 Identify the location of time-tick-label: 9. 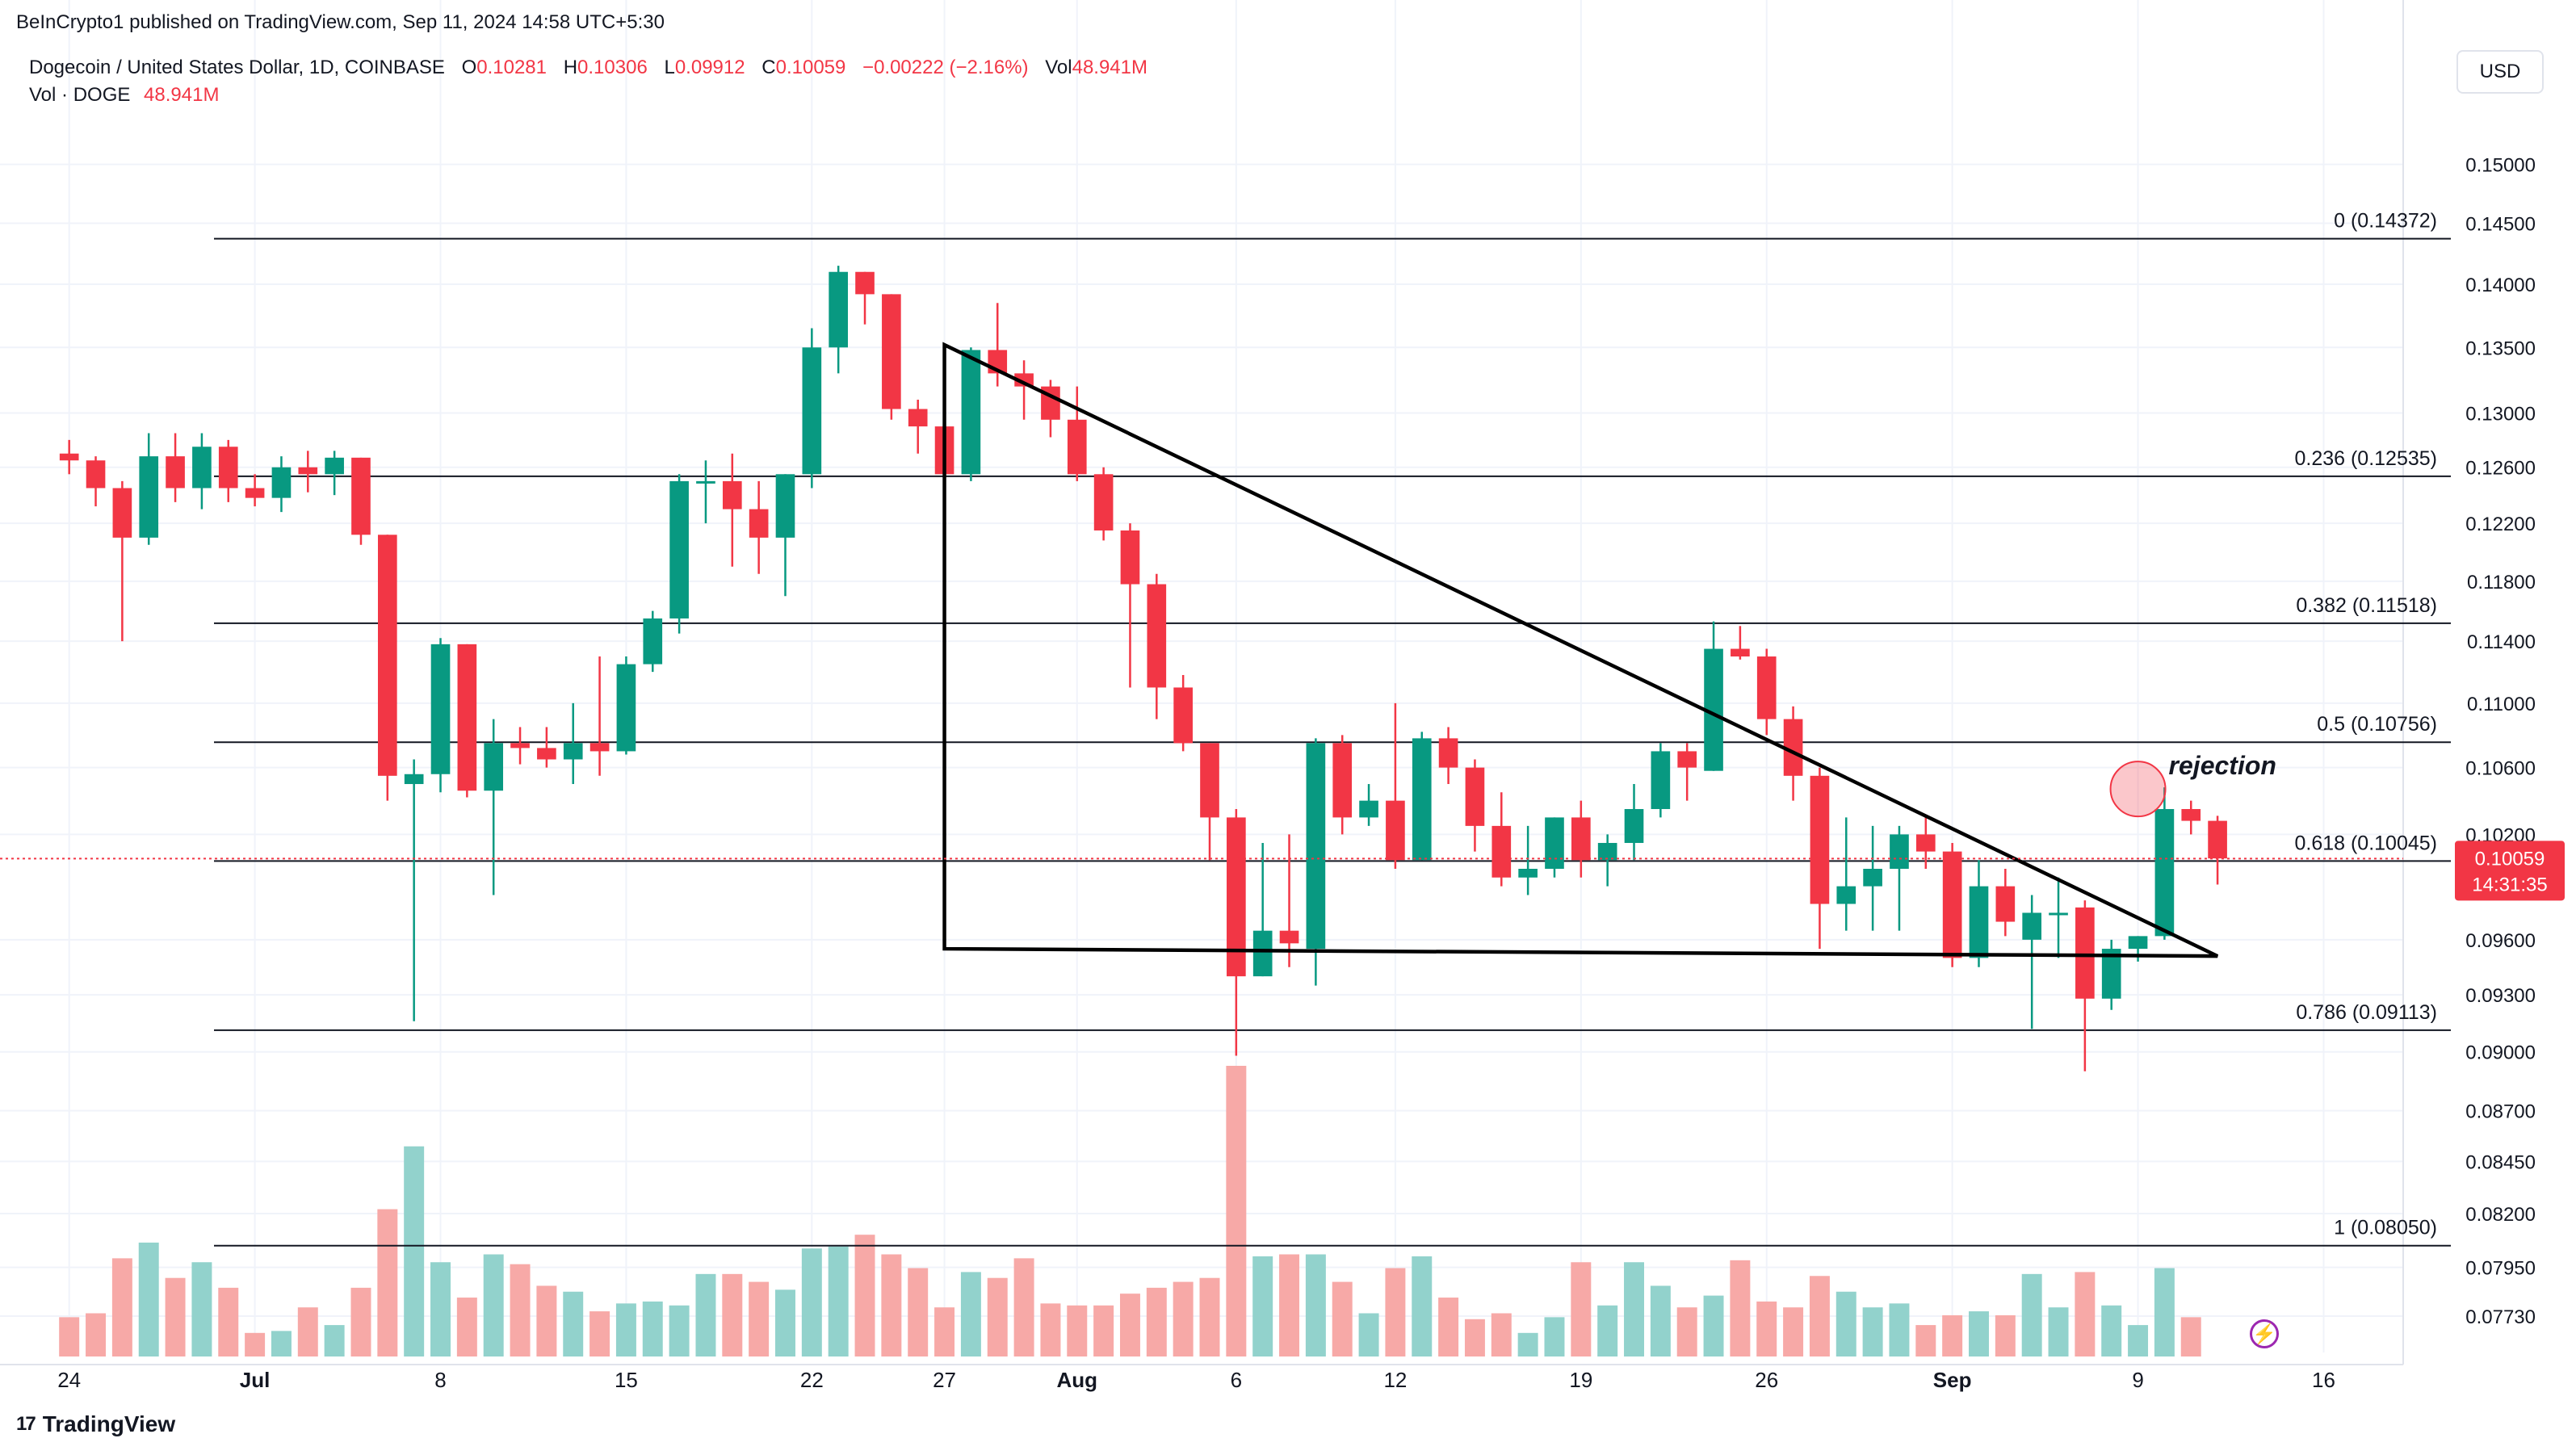
(2137, 1380).